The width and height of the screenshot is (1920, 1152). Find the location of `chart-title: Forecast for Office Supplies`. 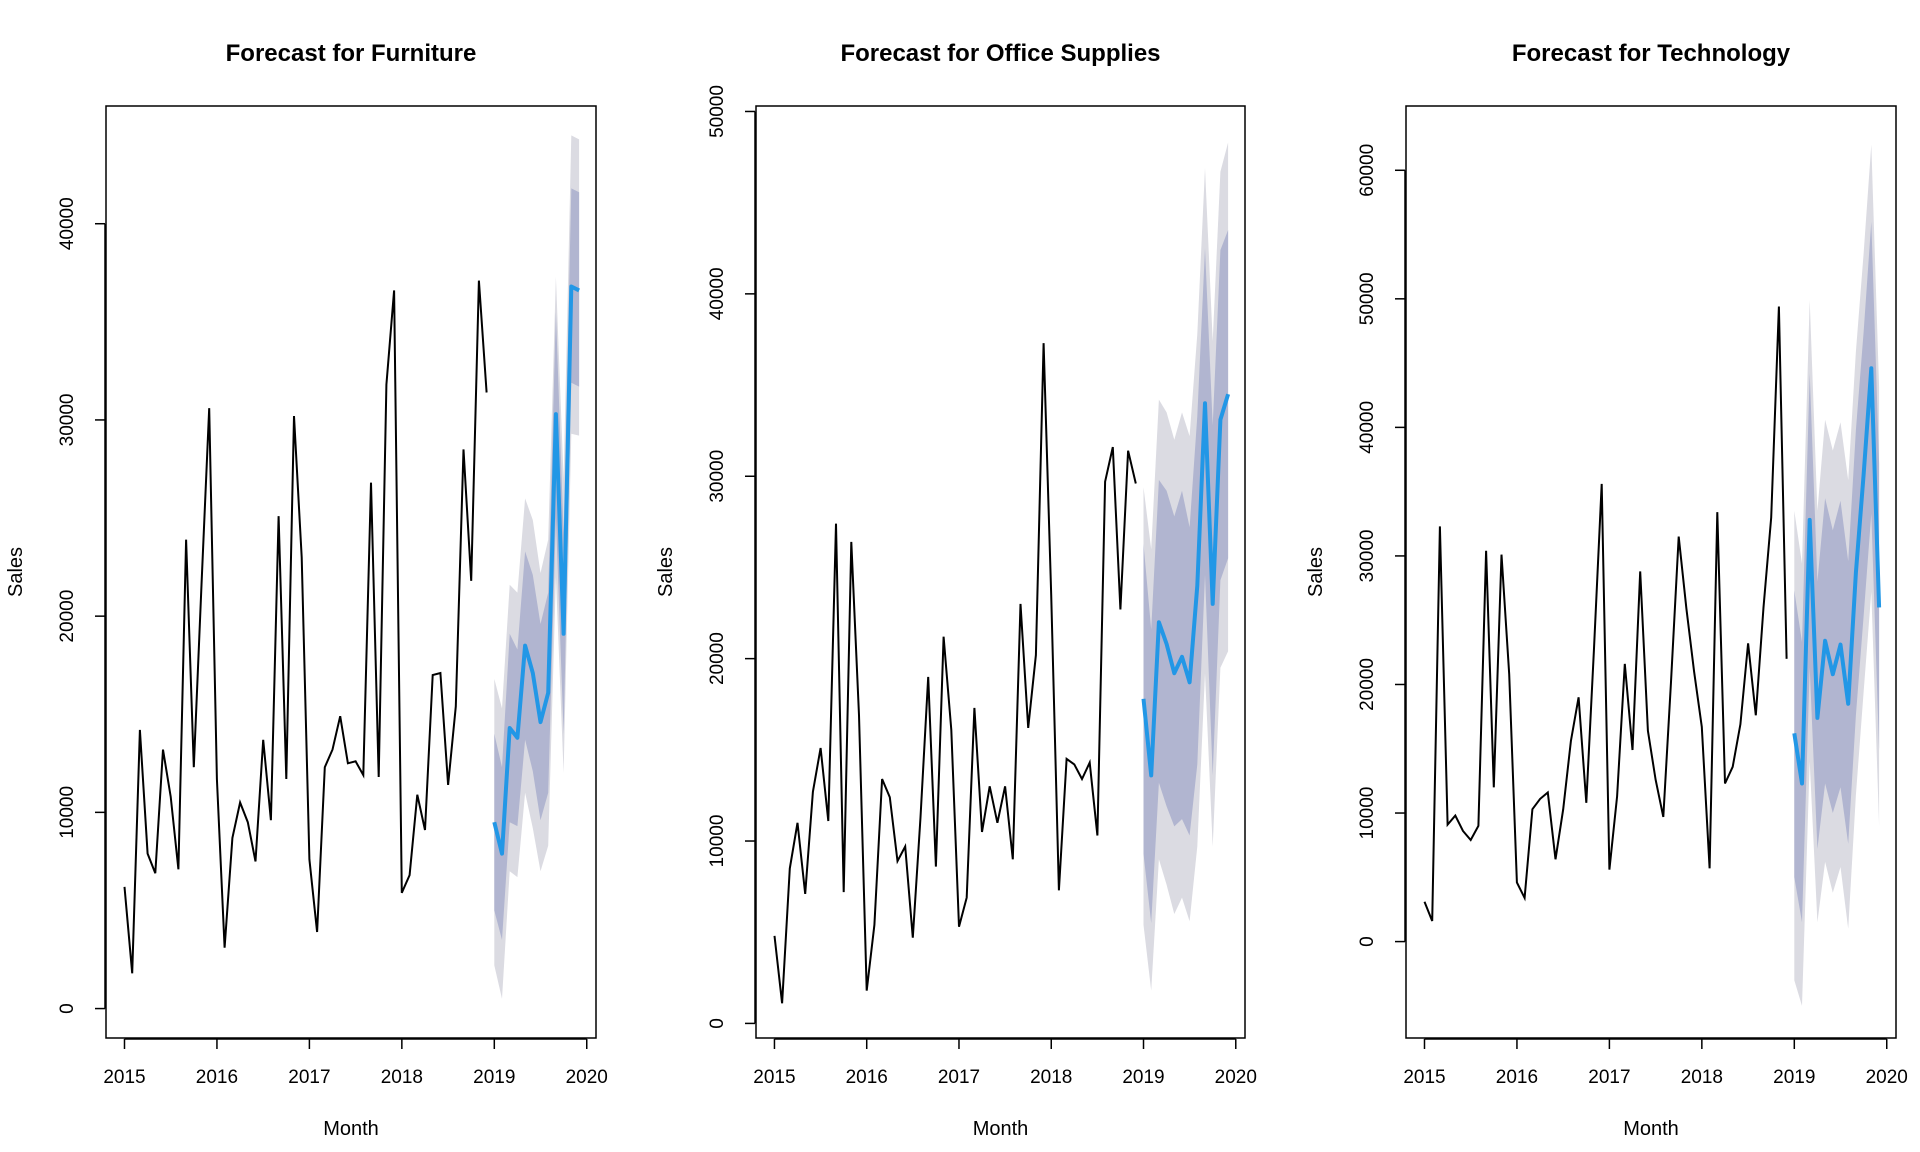

chart-title: Forecast for Office Supplies is located at coordinates (1000, 53).